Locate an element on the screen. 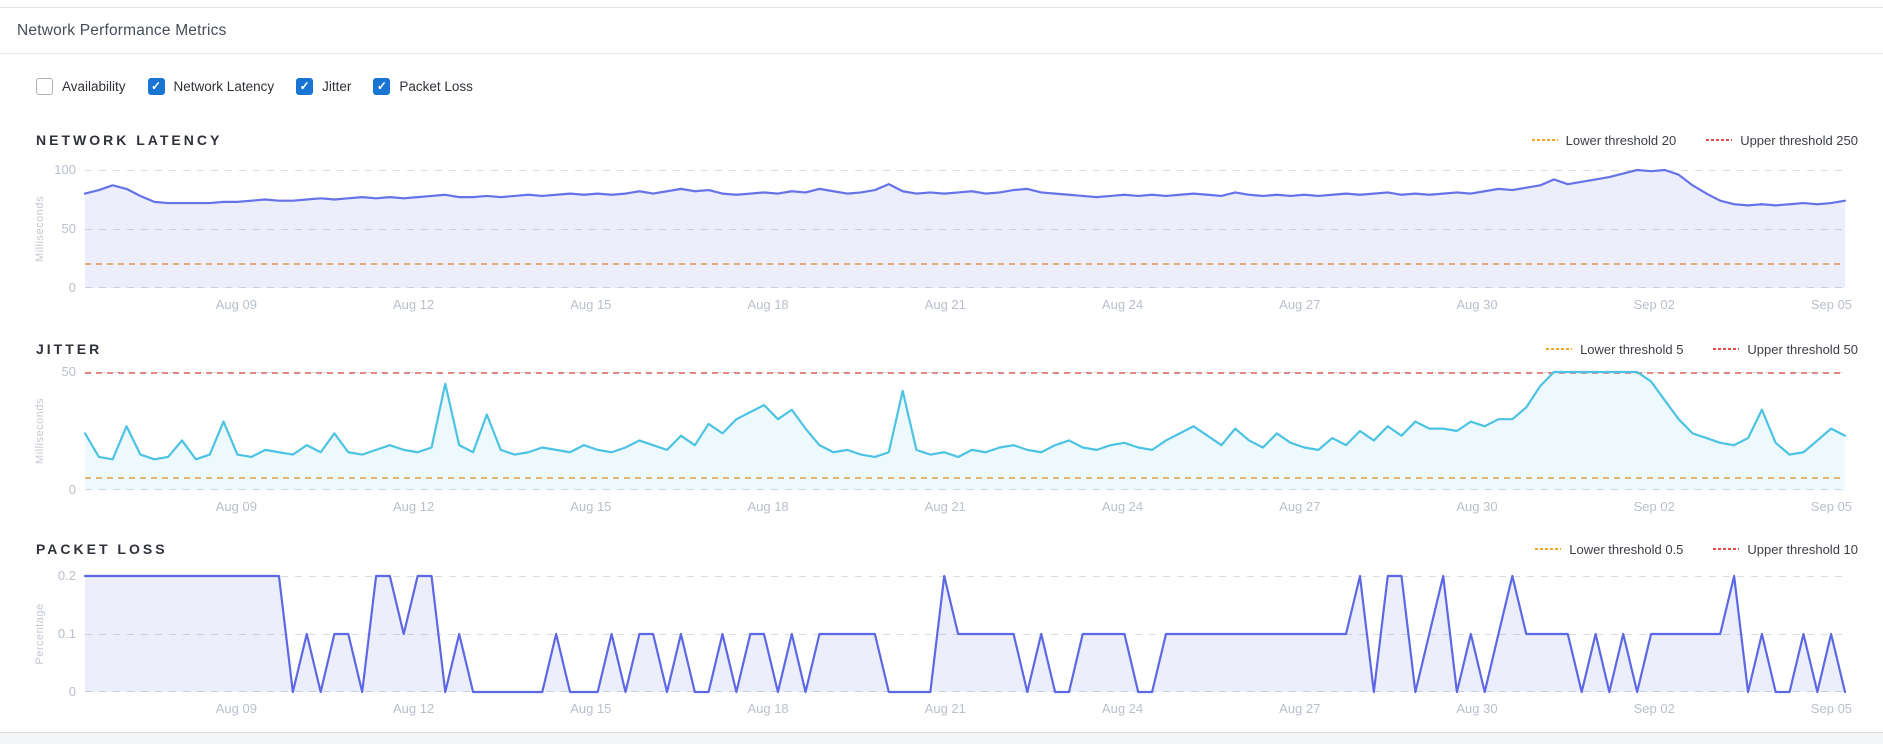 The width and height of the screenshot is (1883, 746). y-tick-label: 0.1 is located at coordinates (66, 633).